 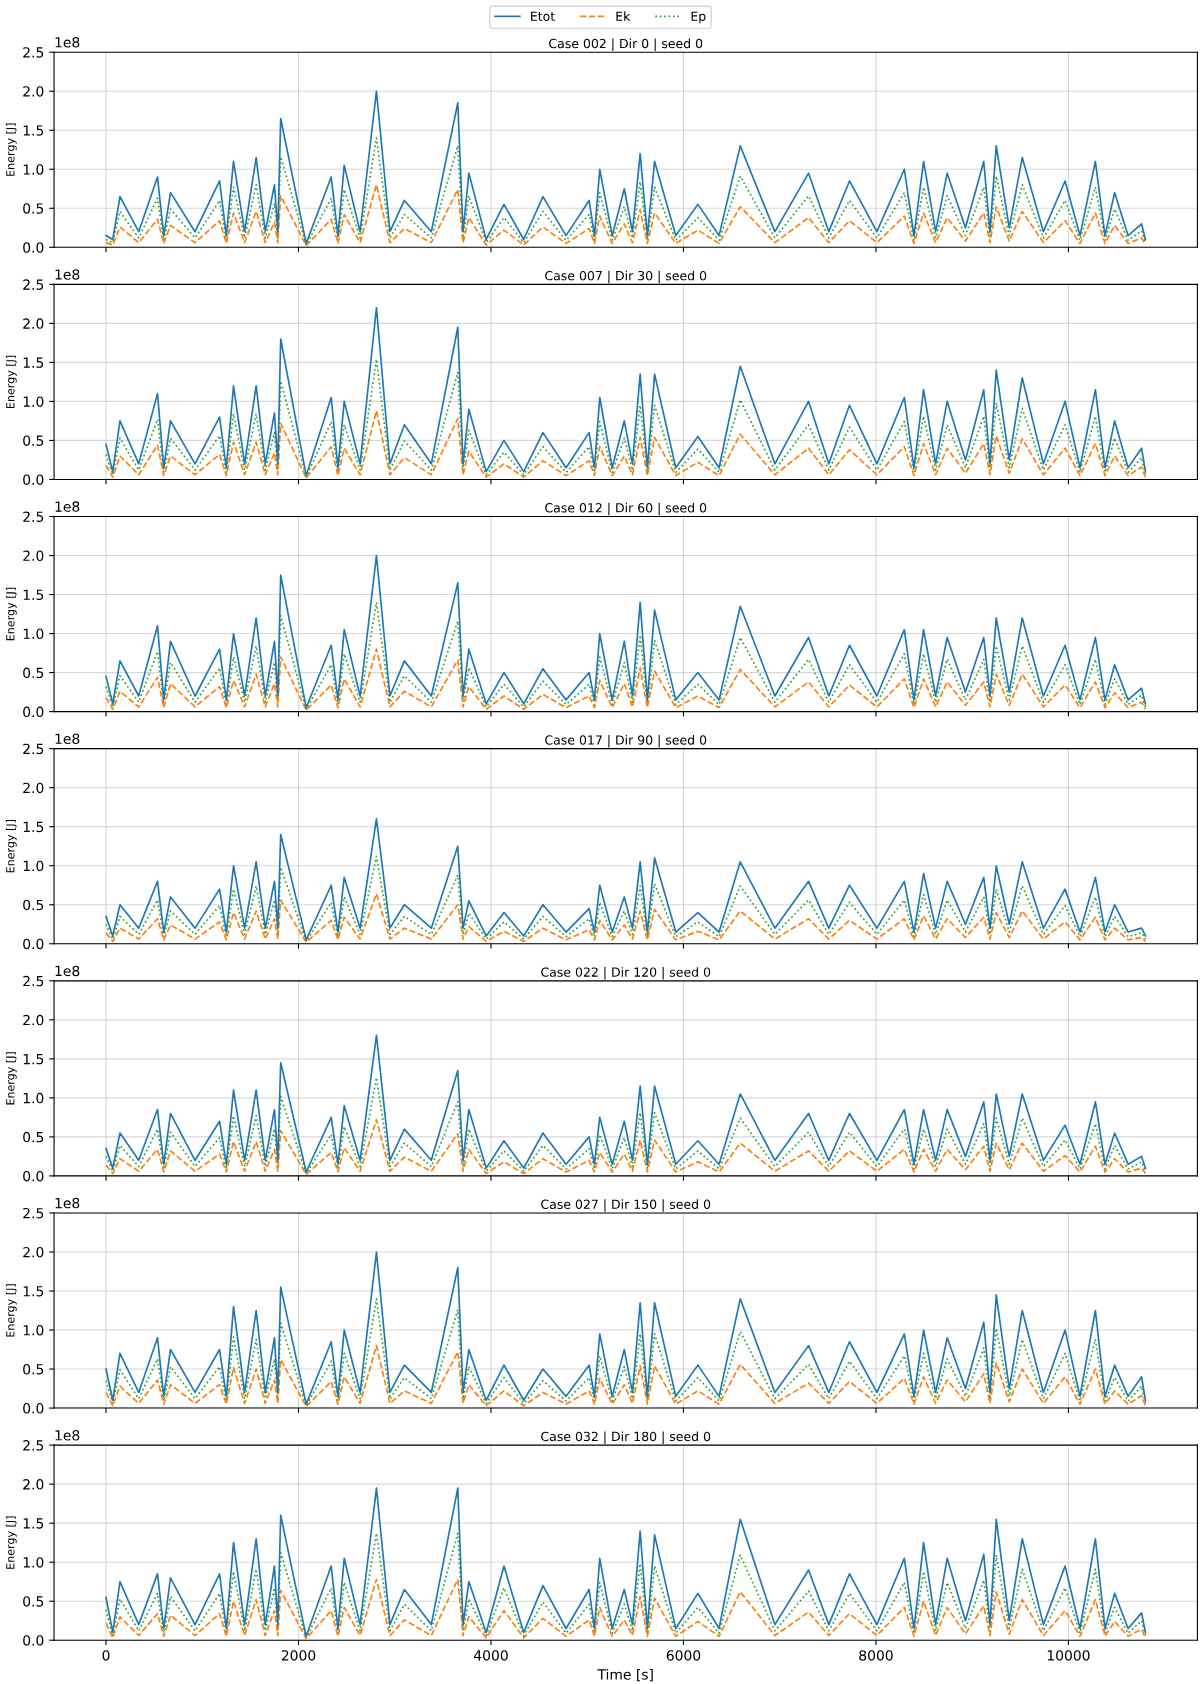 What do you see at coordinates (876, 1655) in the screenshot?
I see `x-tick-label: 8000` at bounding box center [876, 1655].